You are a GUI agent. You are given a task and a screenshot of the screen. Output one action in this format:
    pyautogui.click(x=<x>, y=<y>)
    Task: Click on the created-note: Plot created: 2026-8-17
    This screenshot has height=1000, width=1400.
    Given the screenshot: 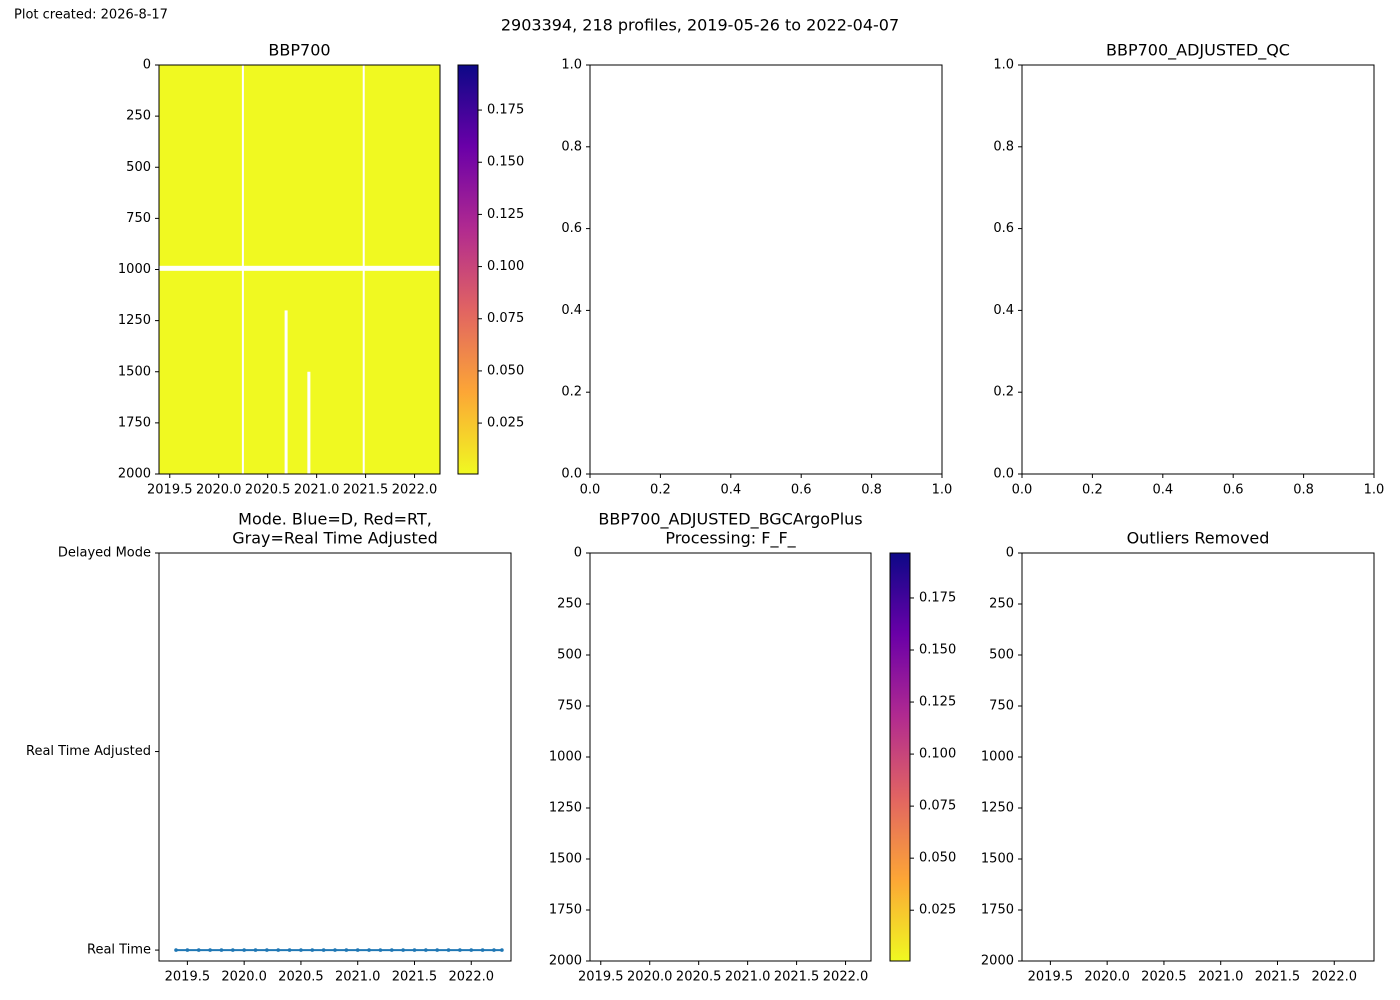 What is the action you would take?
    pyautogui.click(x=91, y=15)
    